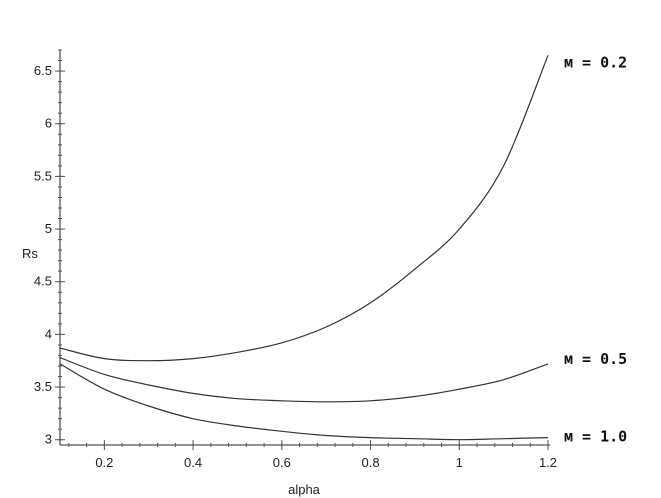 Image resolution: width=661 pixels, height=498 pixels. What do you see at coordinates (312, 455) in the screenshot?
I see `x-ticks: 0.2 0.4 0.6 0.8 1 1.2` at bounding box center [312, 455].